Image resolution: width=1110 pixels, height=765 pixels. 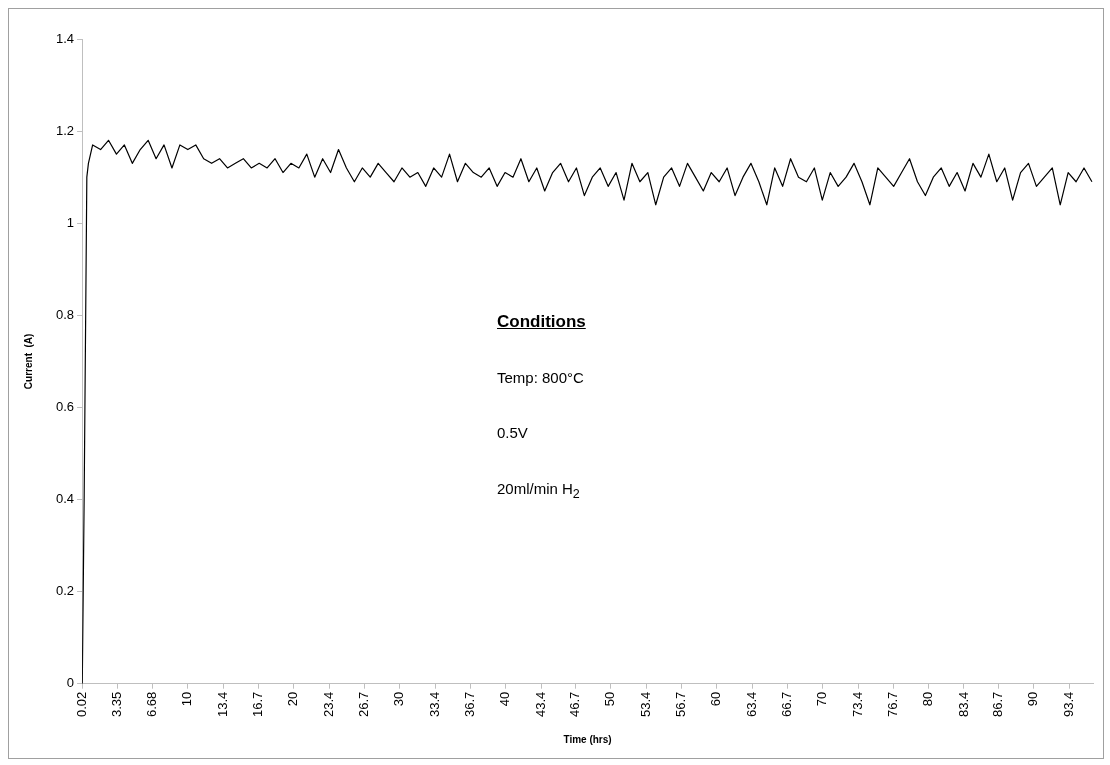 What do you see at coordinates (540, 704) in the screenshot?
I see `x-tick-label: 43.4` at bounding box center [540, 704].